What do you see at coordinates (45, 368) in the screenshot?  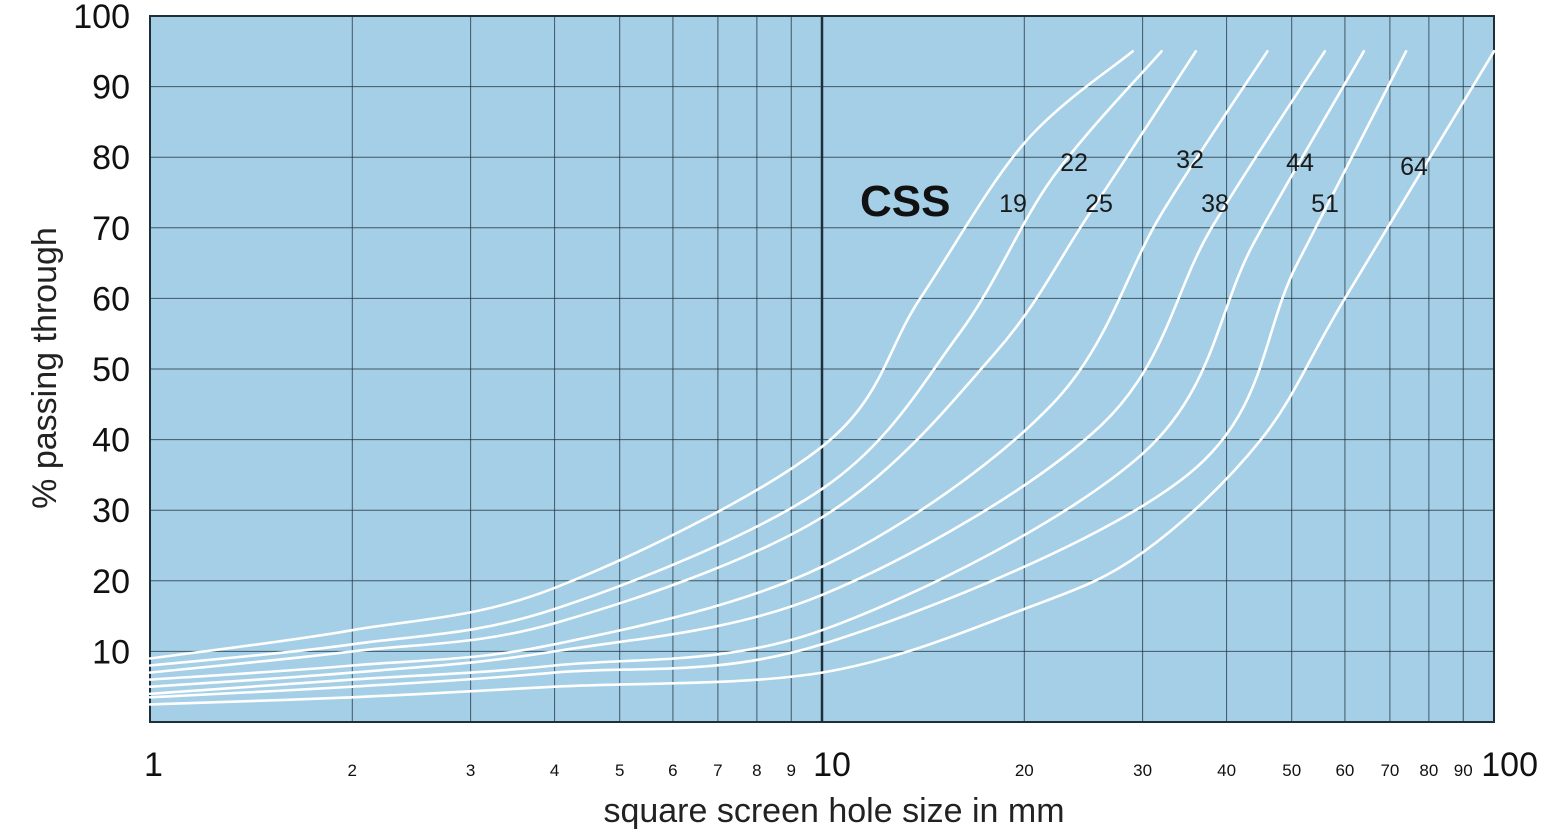 I see `y-axis-title: % passing through` at bounding box center [45, 368].